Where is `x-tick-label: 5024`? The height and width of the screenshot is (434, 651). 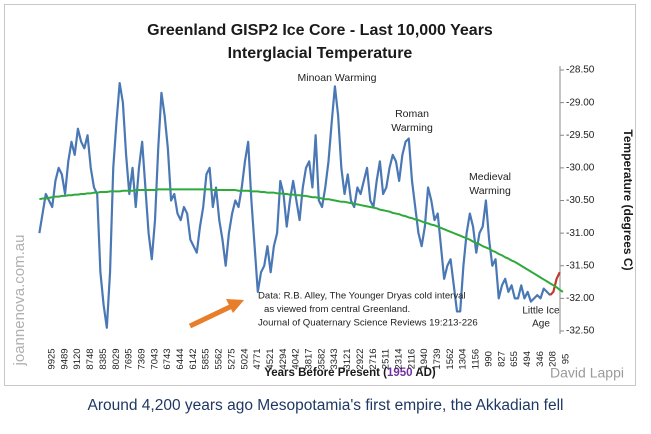 x-tick-label: 5024 is located at coordinates (244, 358).